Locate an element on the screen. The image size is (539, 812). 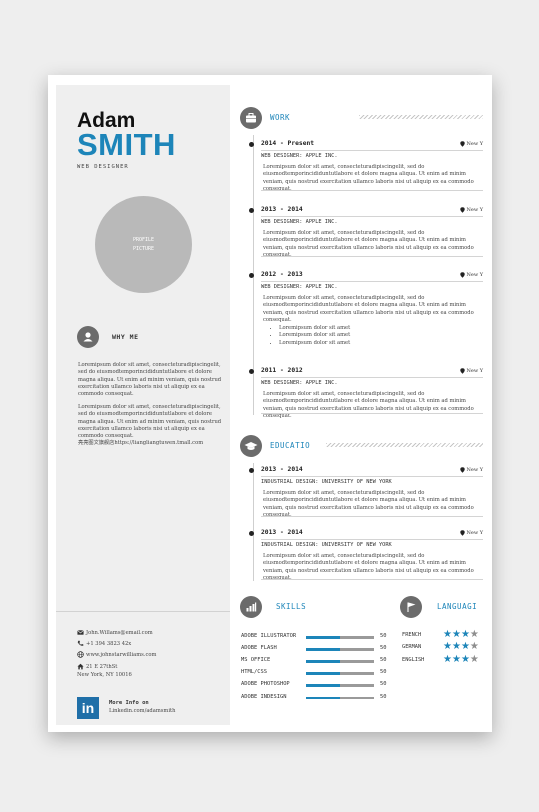
skill-name: ADOBE INDESIGN is located at coordinates (264, 696).